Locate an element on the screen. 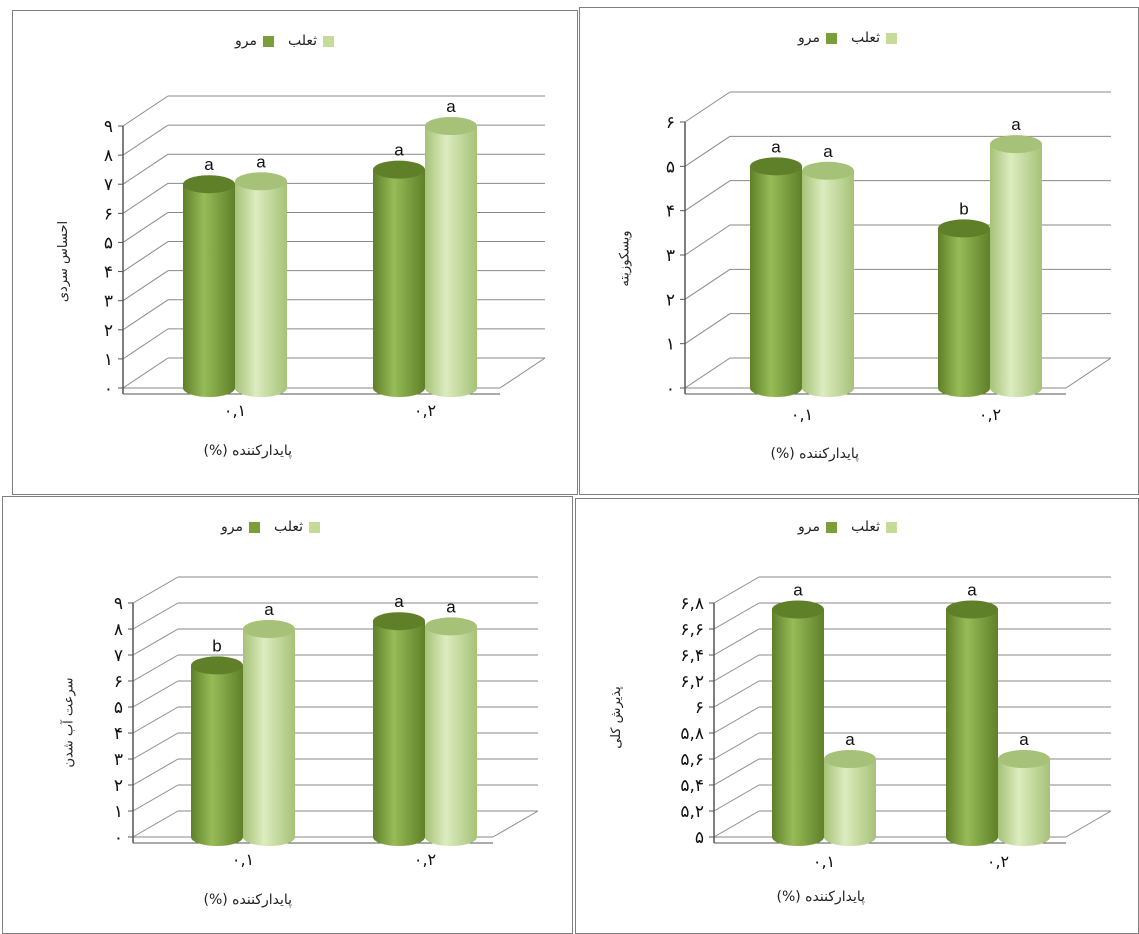 This screenshot has width=1139, height=934. y-tick-label: ۲ is located at coordinates (108, 331).